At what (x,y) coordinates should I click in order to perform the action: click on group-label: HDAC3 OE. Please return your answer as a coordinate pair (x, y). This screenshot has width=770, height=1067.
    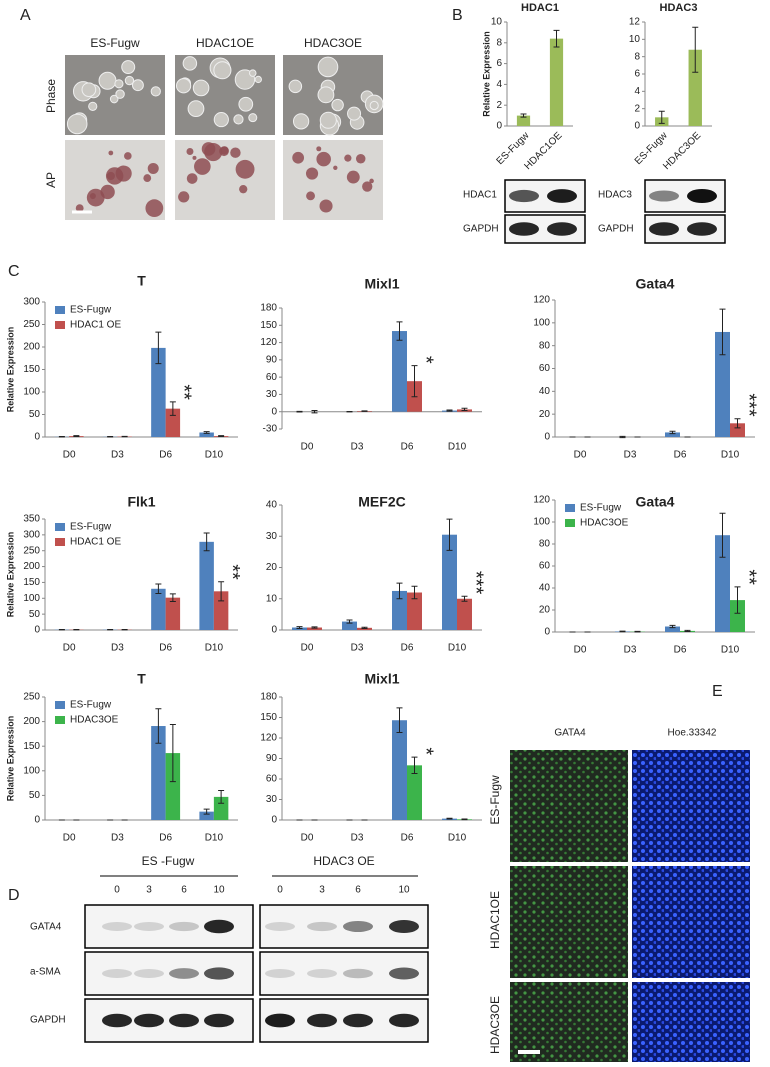
    Looking at the image, I should click on (343, 861).